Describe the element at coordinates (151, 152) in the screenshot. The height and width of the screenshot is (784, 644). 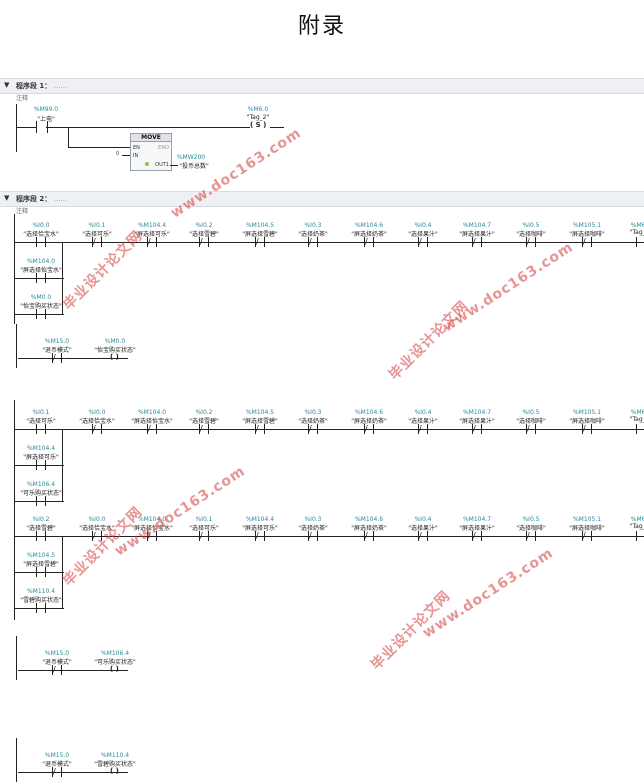
I see `move-block: MOVE EN ENO IN OUT1` at that location.